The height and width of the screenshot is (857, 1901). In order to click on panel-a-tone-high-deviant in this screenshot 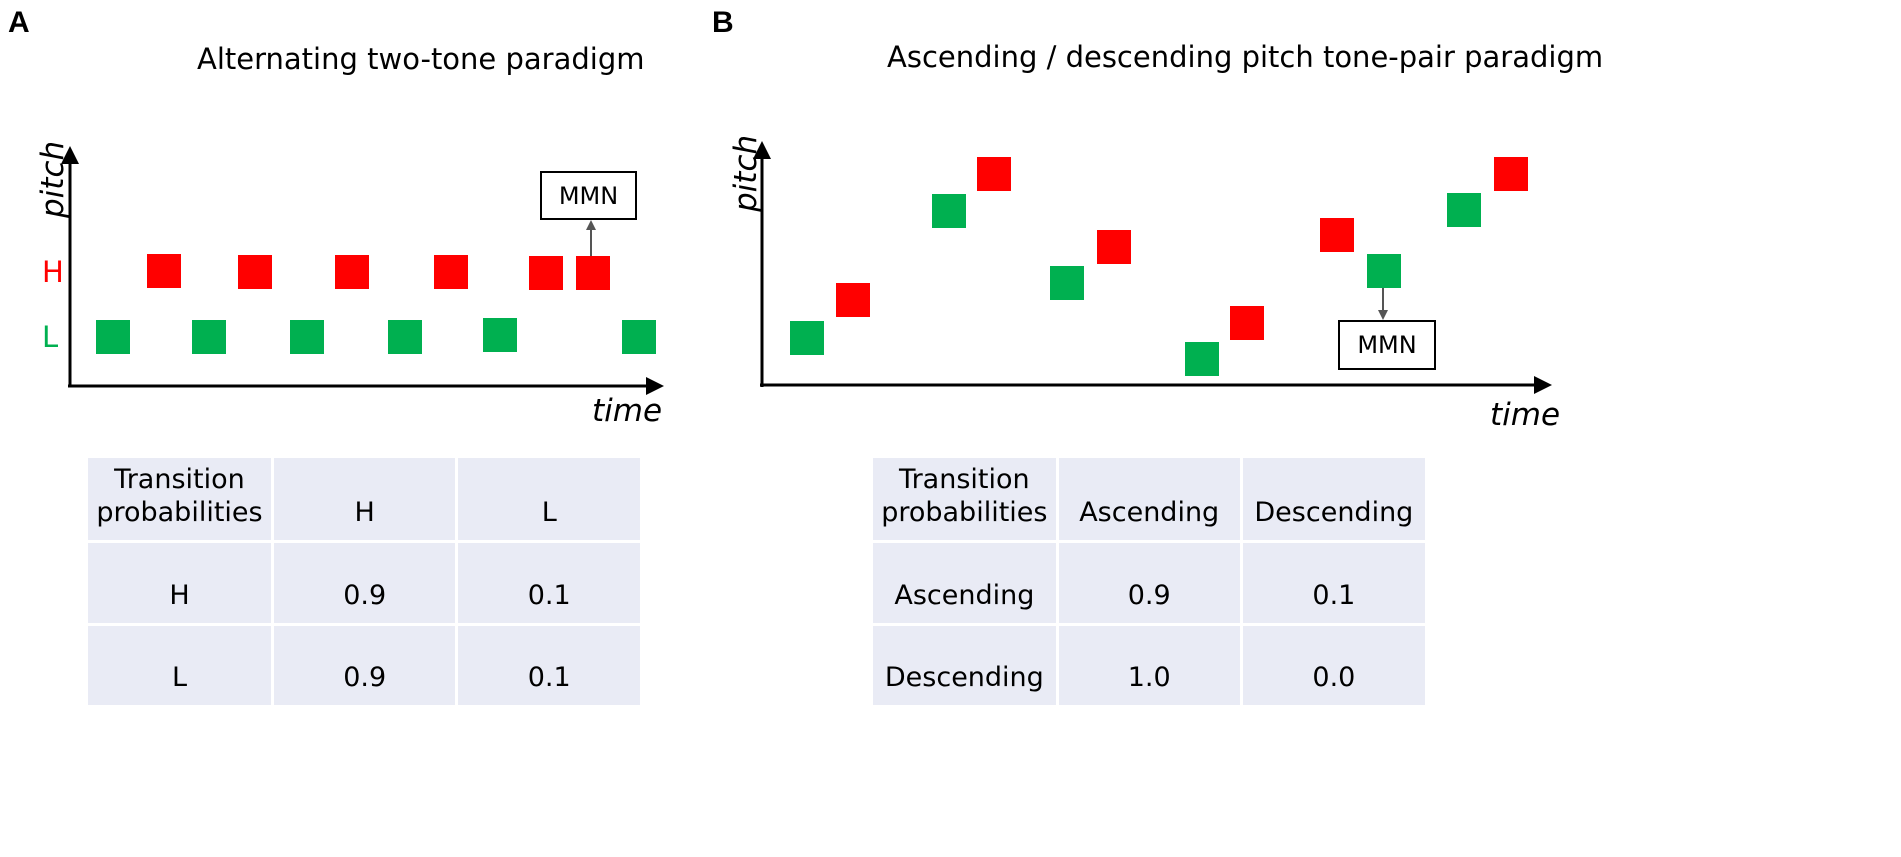, I will do `click(593, 273)`.